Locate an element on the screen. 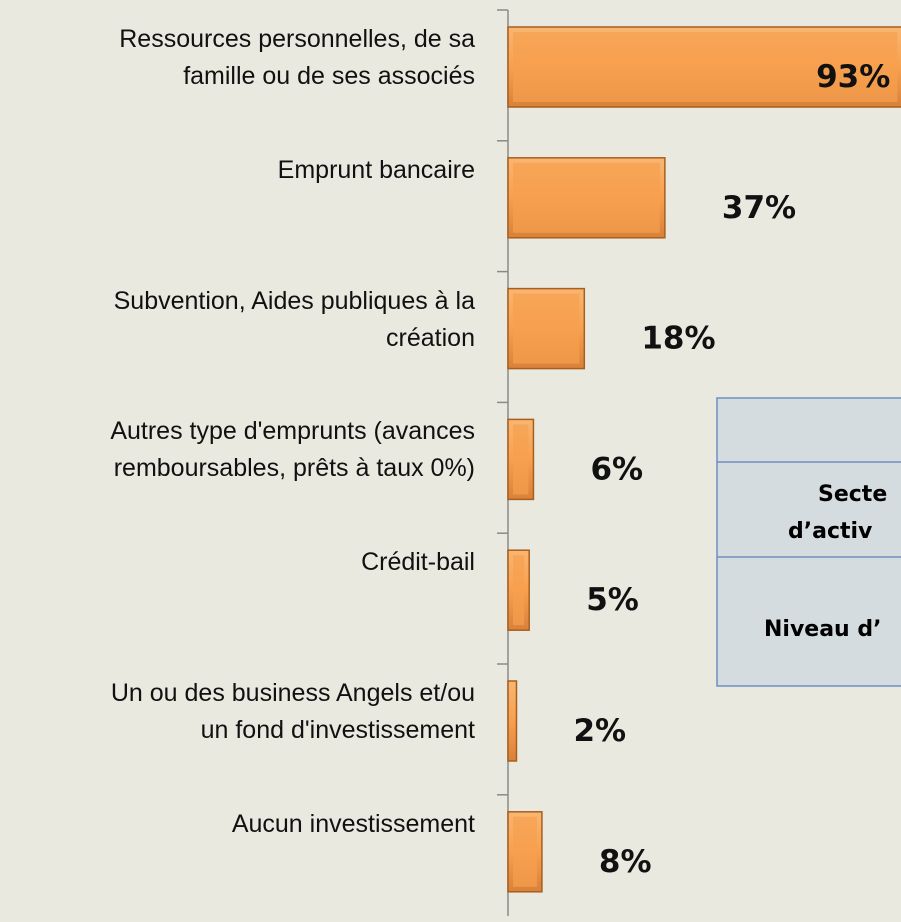 The height and width of the screenshot is (922, 901). value-label: 2% is located at coordinates (599, 731).